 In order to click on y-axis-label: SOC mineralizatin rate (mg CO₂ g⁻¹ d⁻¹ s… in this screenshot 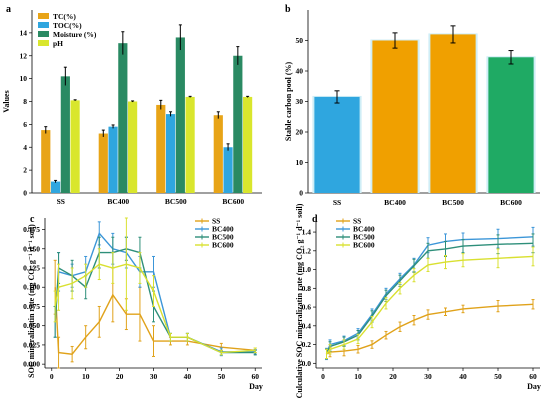, I will do `click(31, 301)`.